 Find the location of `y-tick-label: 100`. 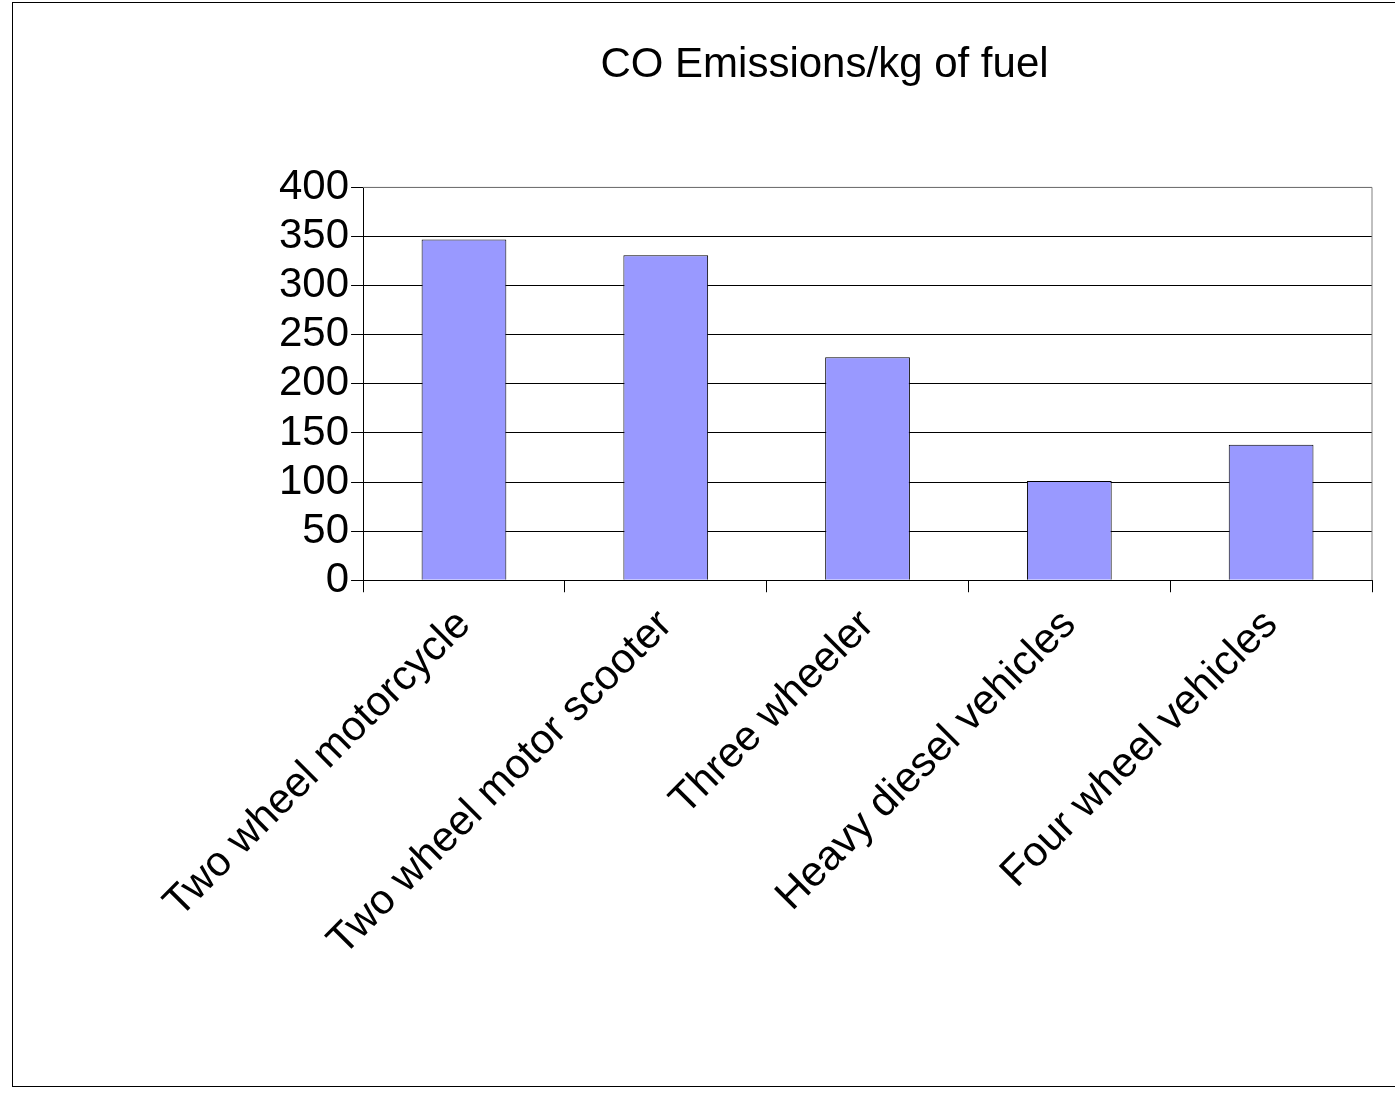

y-tick-label: 100 is located at coordinates (314, 479).